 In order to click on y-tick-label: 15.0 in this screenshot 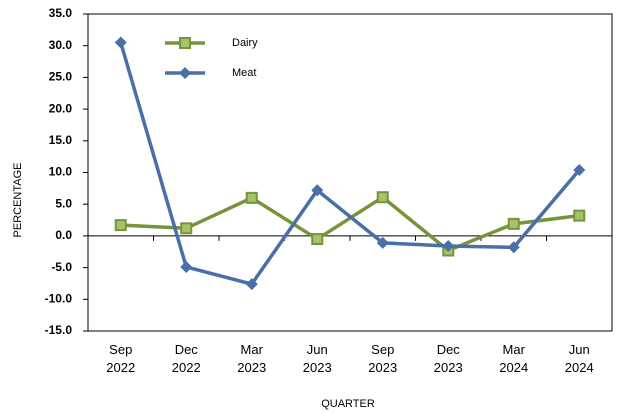, I will do `click(61, 140)`.